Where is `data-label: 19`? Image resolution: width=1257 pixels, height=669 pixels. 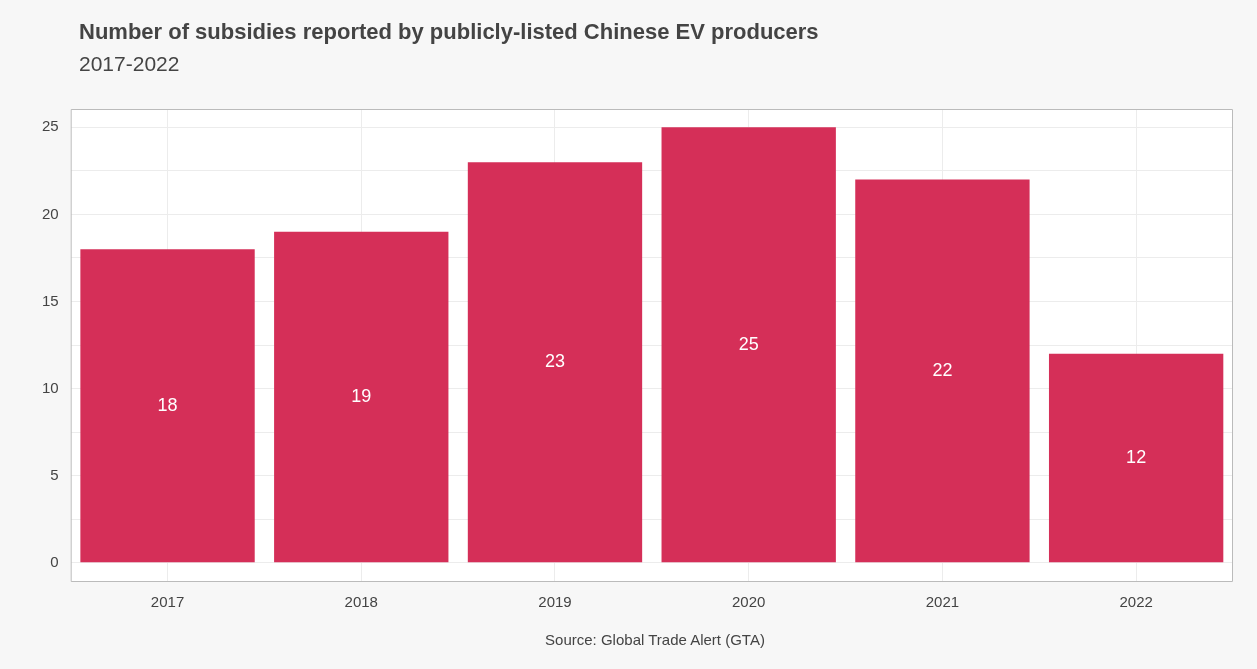 data-label: 19 is located at coordinates (361, 396).